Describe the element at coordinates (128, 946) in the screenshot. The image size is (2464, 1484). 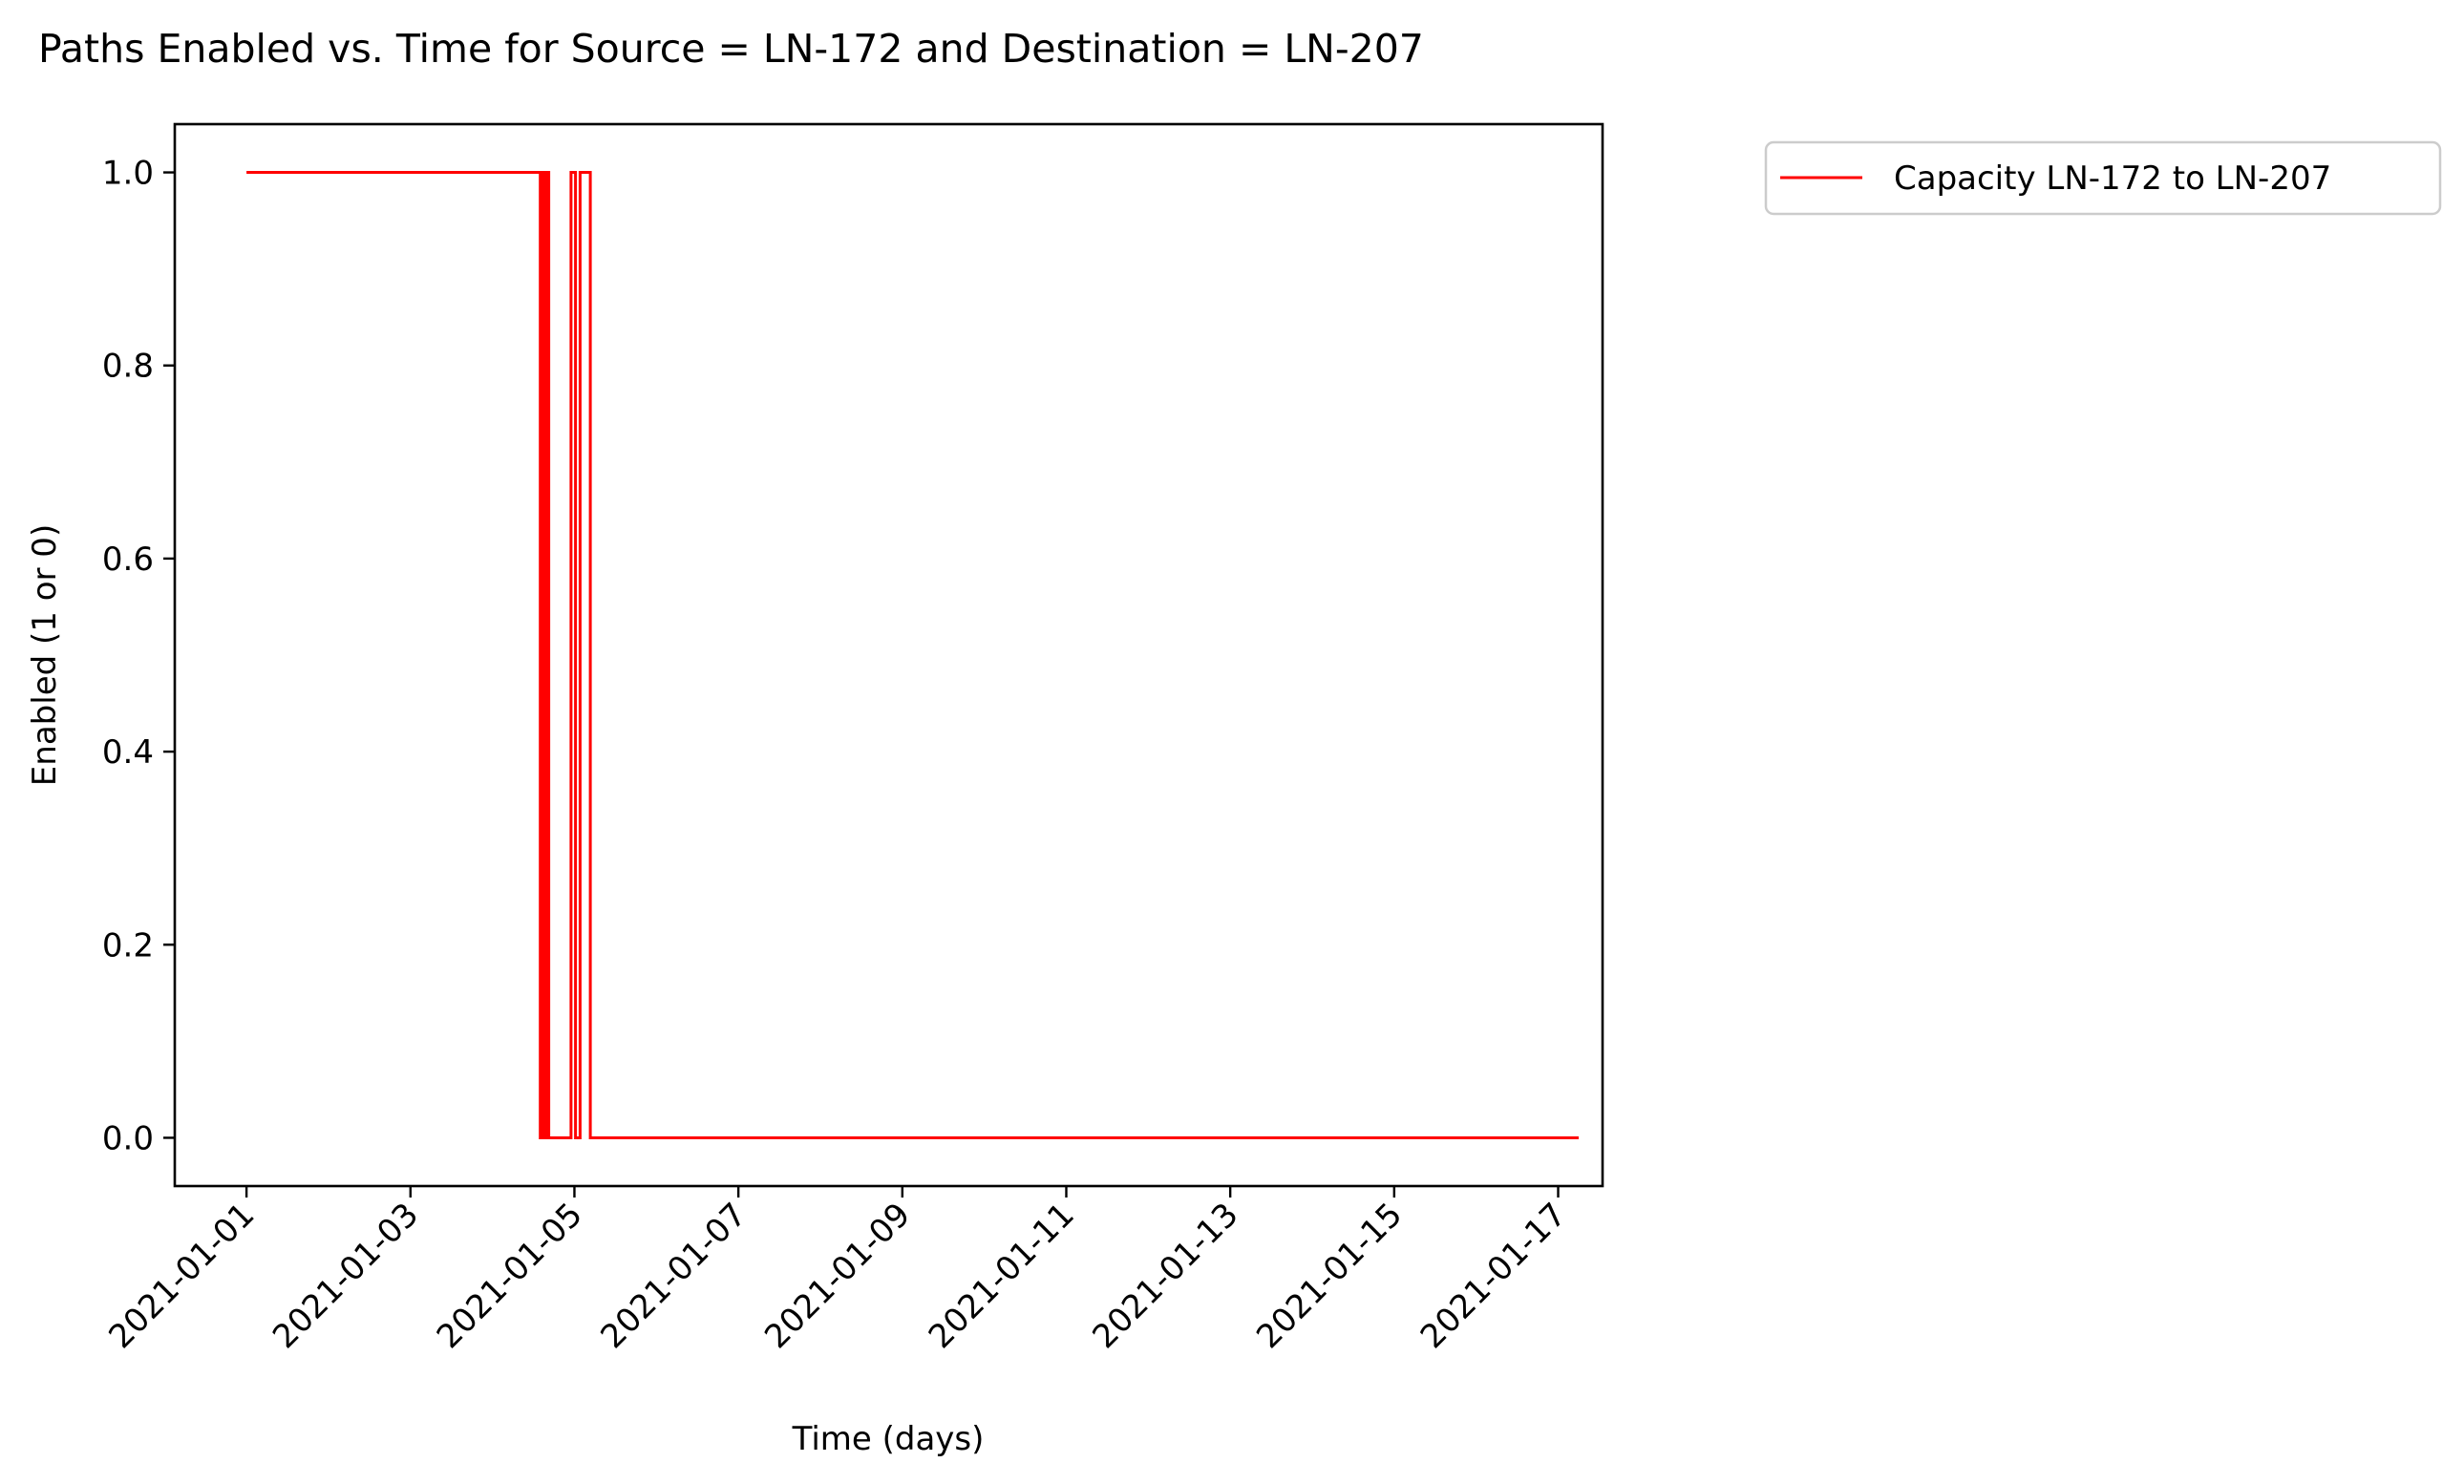
I see `y-tick-label: 0.2` at that location.